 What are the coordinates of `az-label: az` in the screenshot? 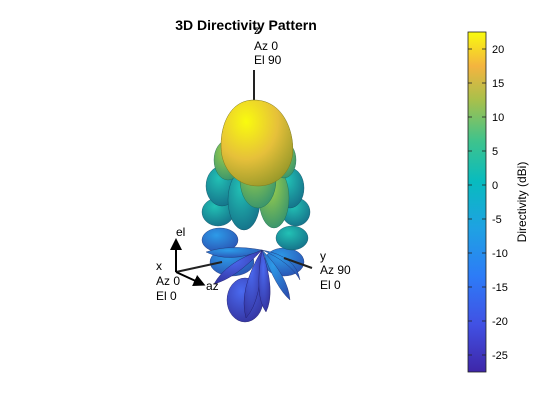 It's located at (212, 286).